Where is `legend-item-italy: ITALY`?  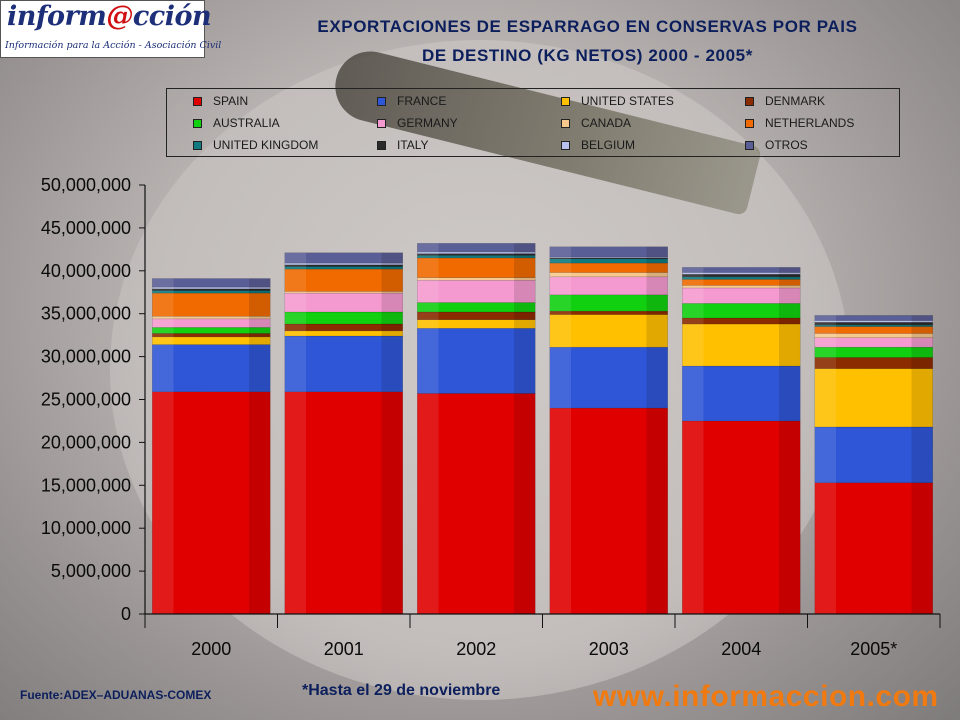 legend-item-italy: ITALY is located at coordinates (403, 145).